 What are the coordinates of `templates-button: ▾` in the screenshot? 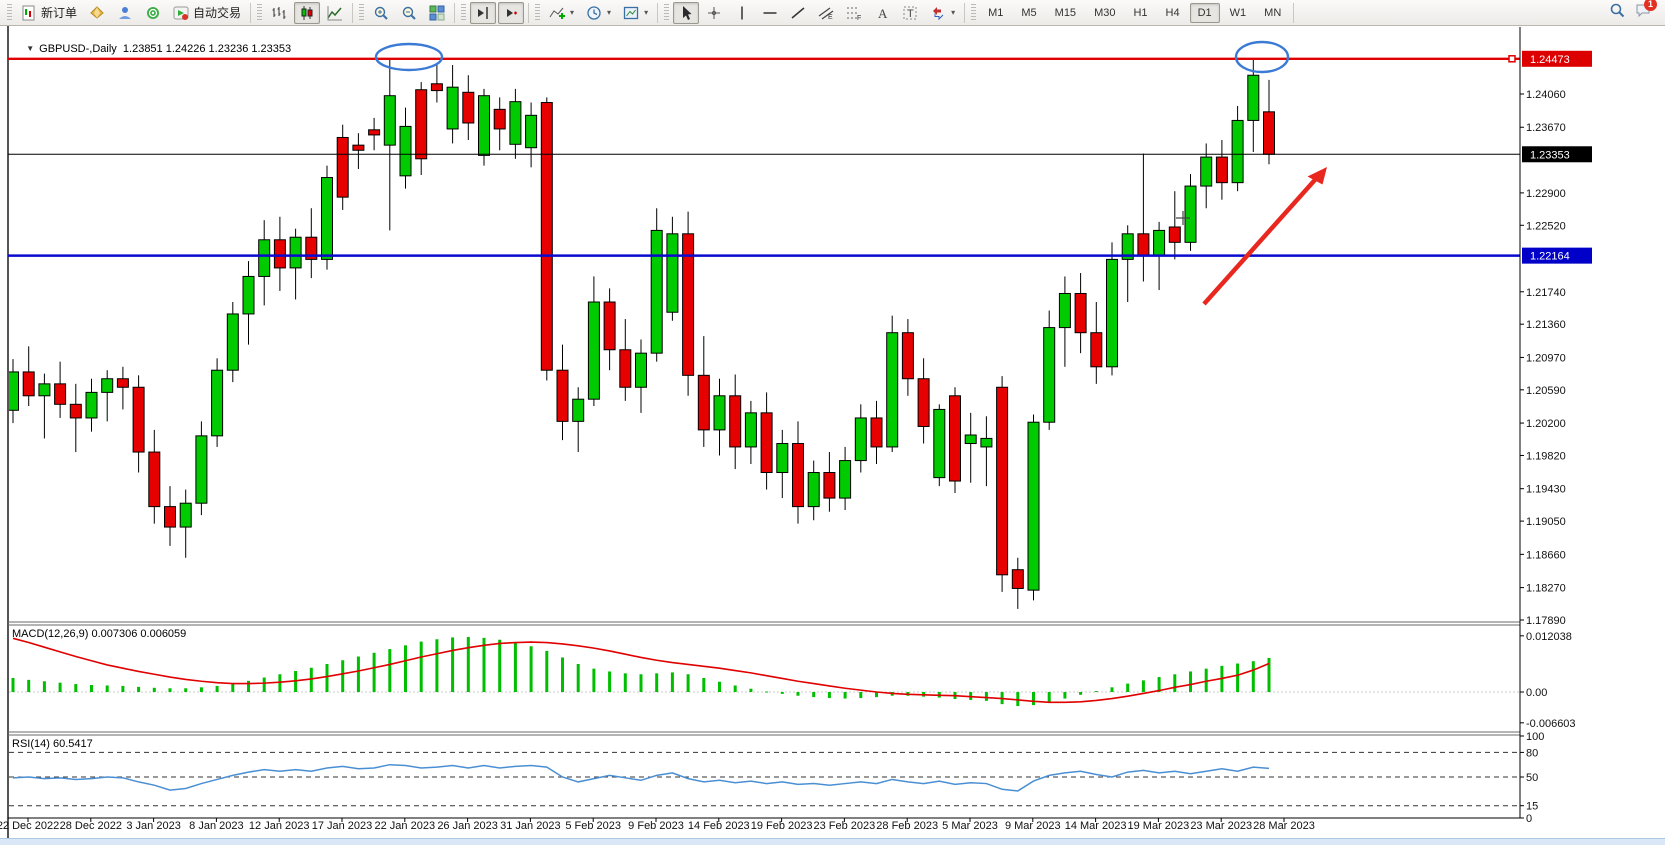 It's located at (635, 13).